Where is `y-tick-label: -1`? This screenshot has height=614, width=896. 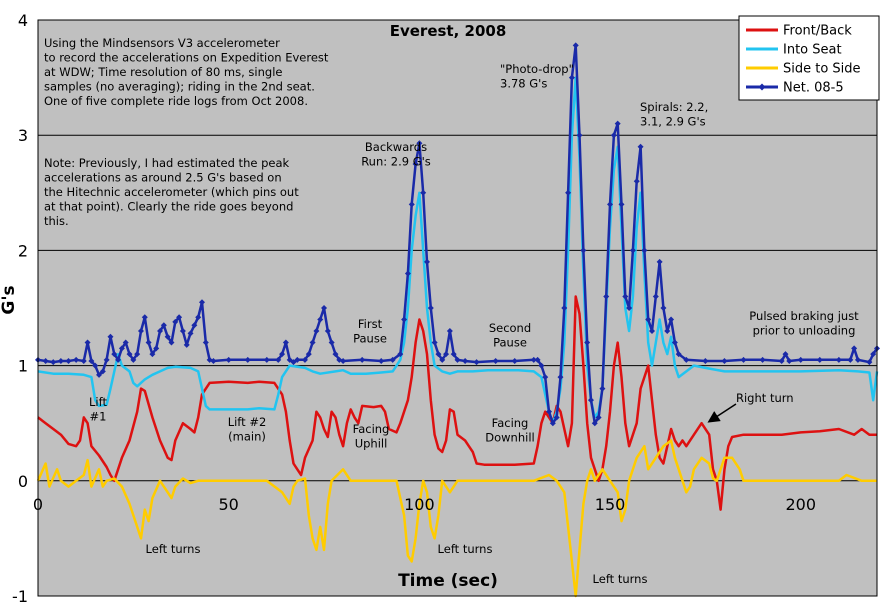
y-tick-label: -1 is located at coordinates (20, 596).